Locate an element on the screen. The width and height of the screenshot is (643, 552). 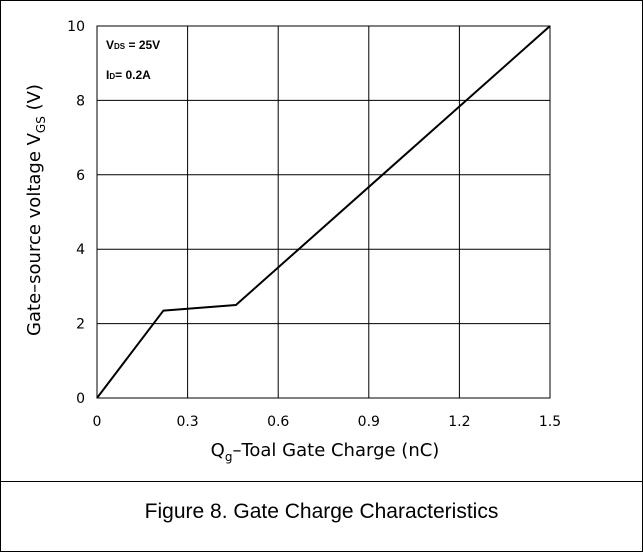
id-annotation: ID= 0.2A is located at coordinates (128, 75).